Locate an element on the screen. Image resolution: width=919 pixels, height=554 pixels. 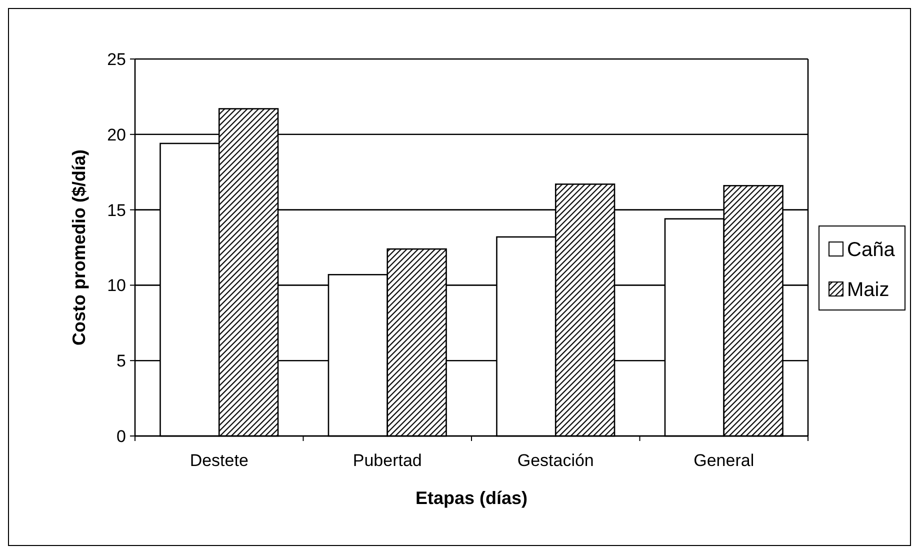
y-tick-label: 25 is located at coordinates (116, 59).